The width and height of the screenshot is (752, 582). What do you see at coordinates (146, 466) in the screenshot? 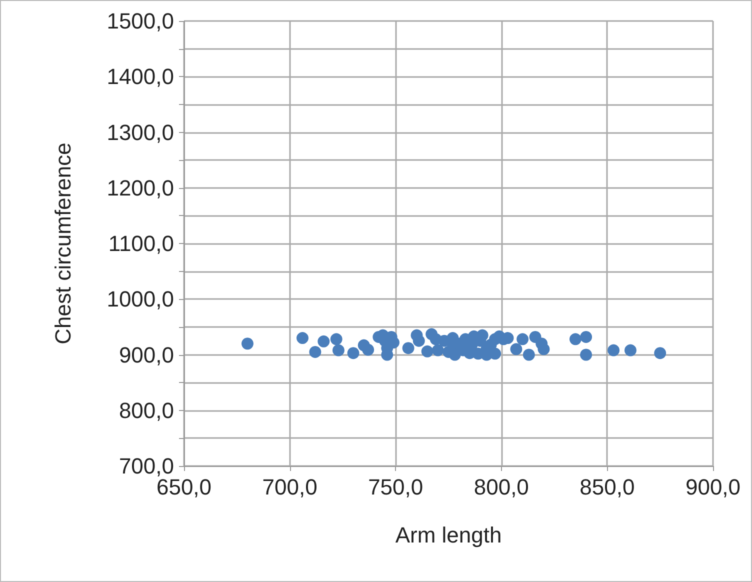
I see `y-tick-label: 700,0` at bounding box center [146, 466].